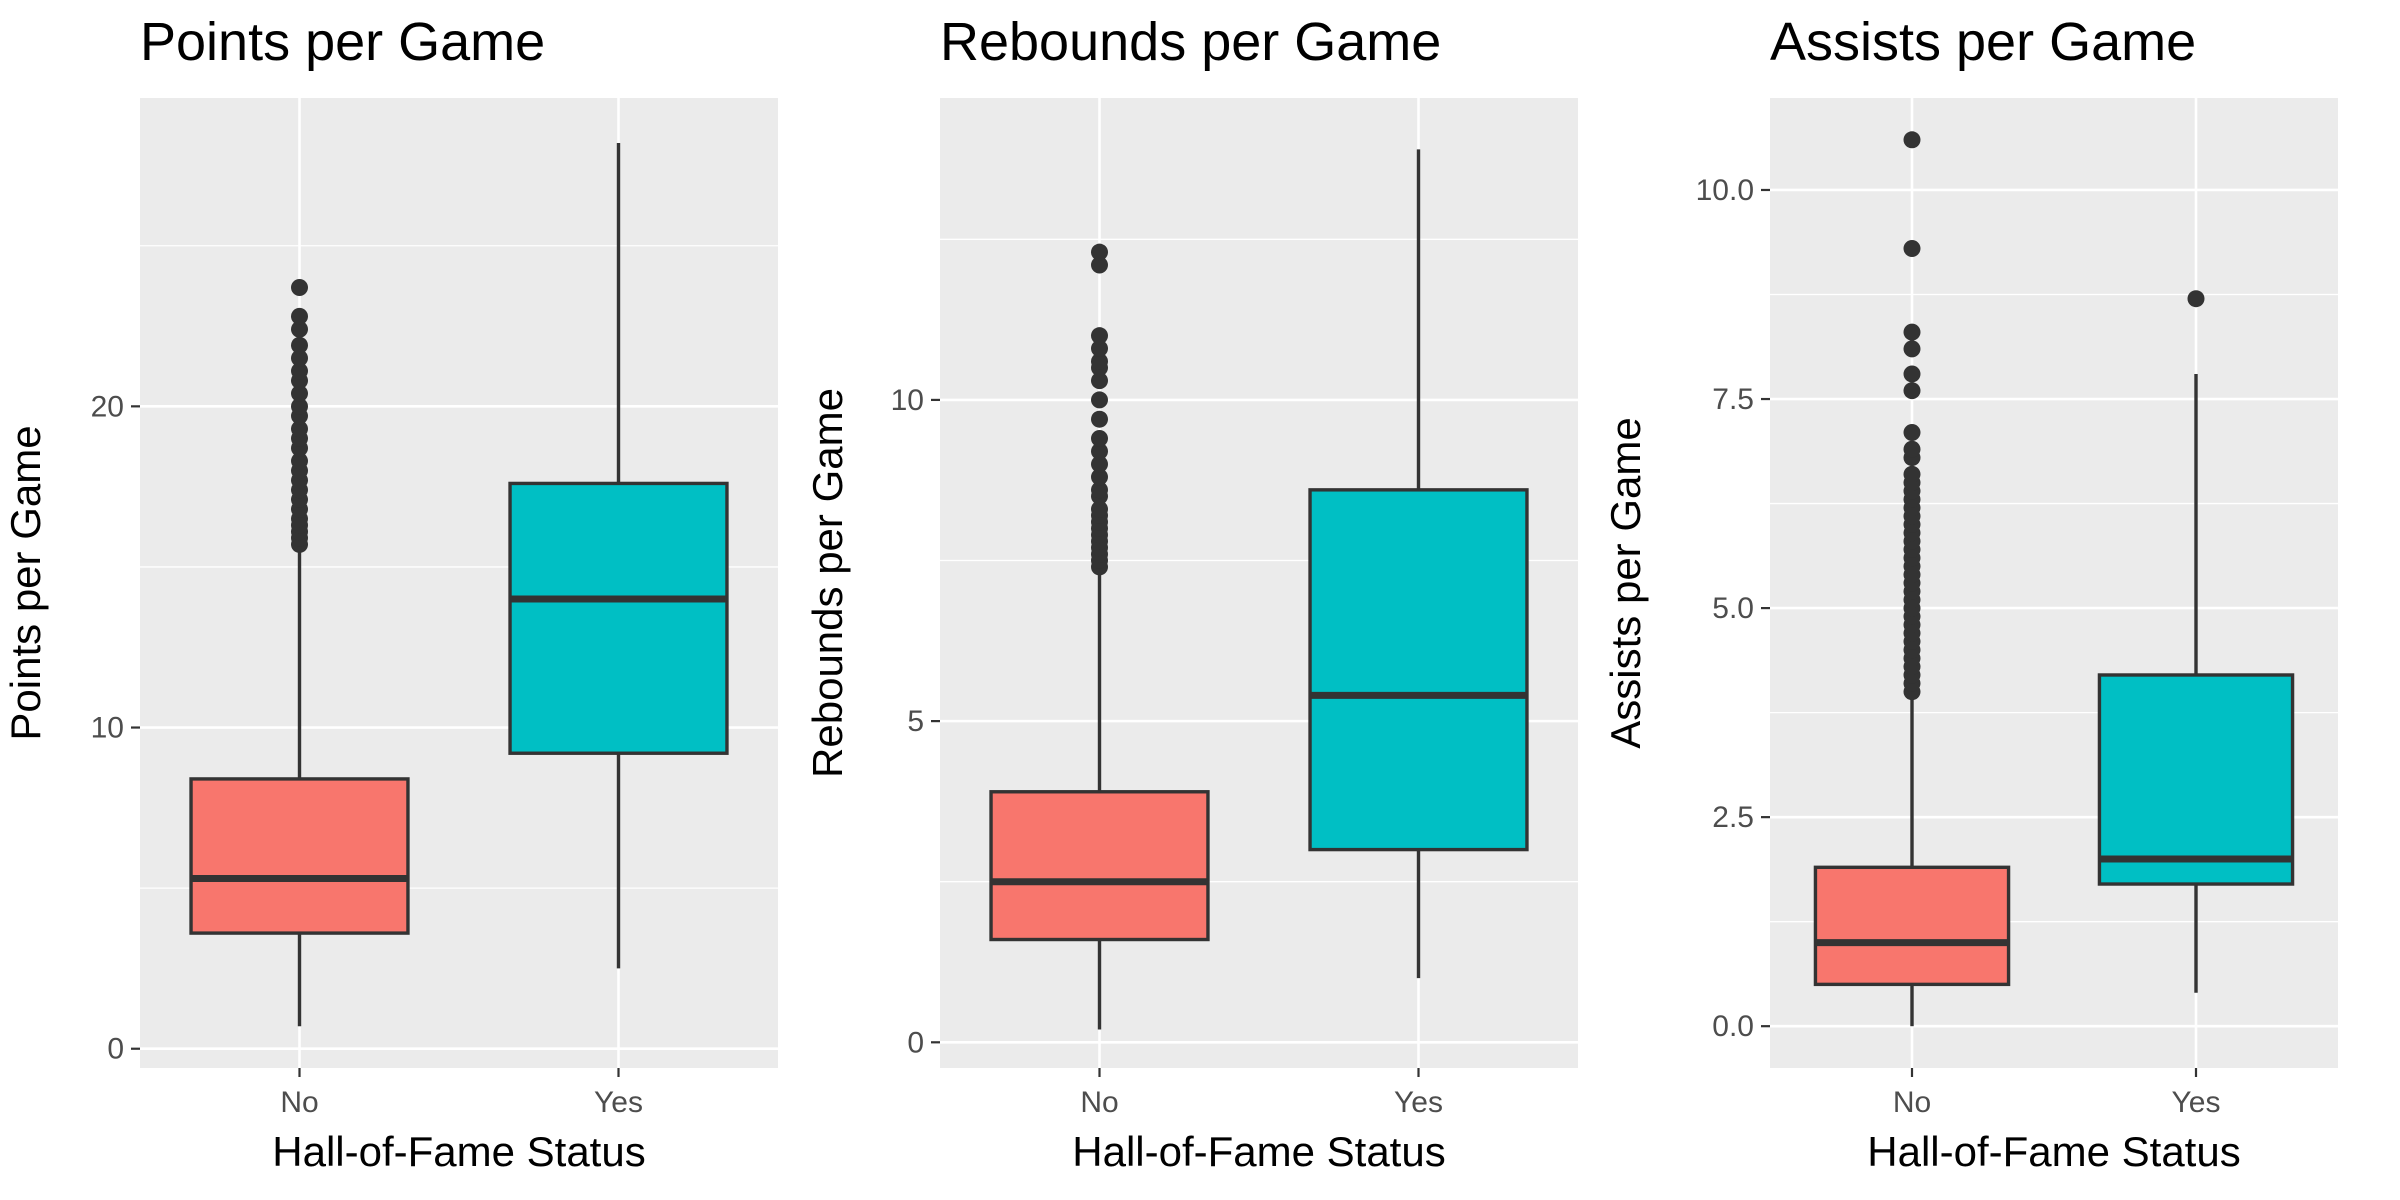 Image resolution: width=2400 pixels, height=1200 pixels. Describe the element at coordinates (827, 583) in the screenshot. I see `y-axis-title: Rebounds per Game` at that location.